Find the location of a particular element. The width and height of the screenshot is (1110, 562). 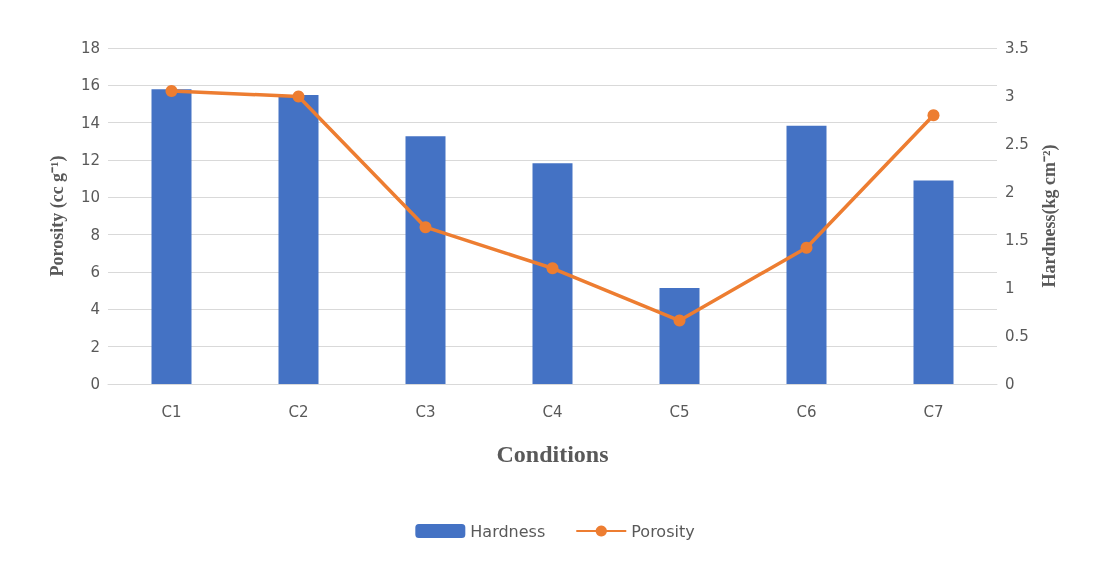

legend-label: Porosity is located at coordinates (663, 531).